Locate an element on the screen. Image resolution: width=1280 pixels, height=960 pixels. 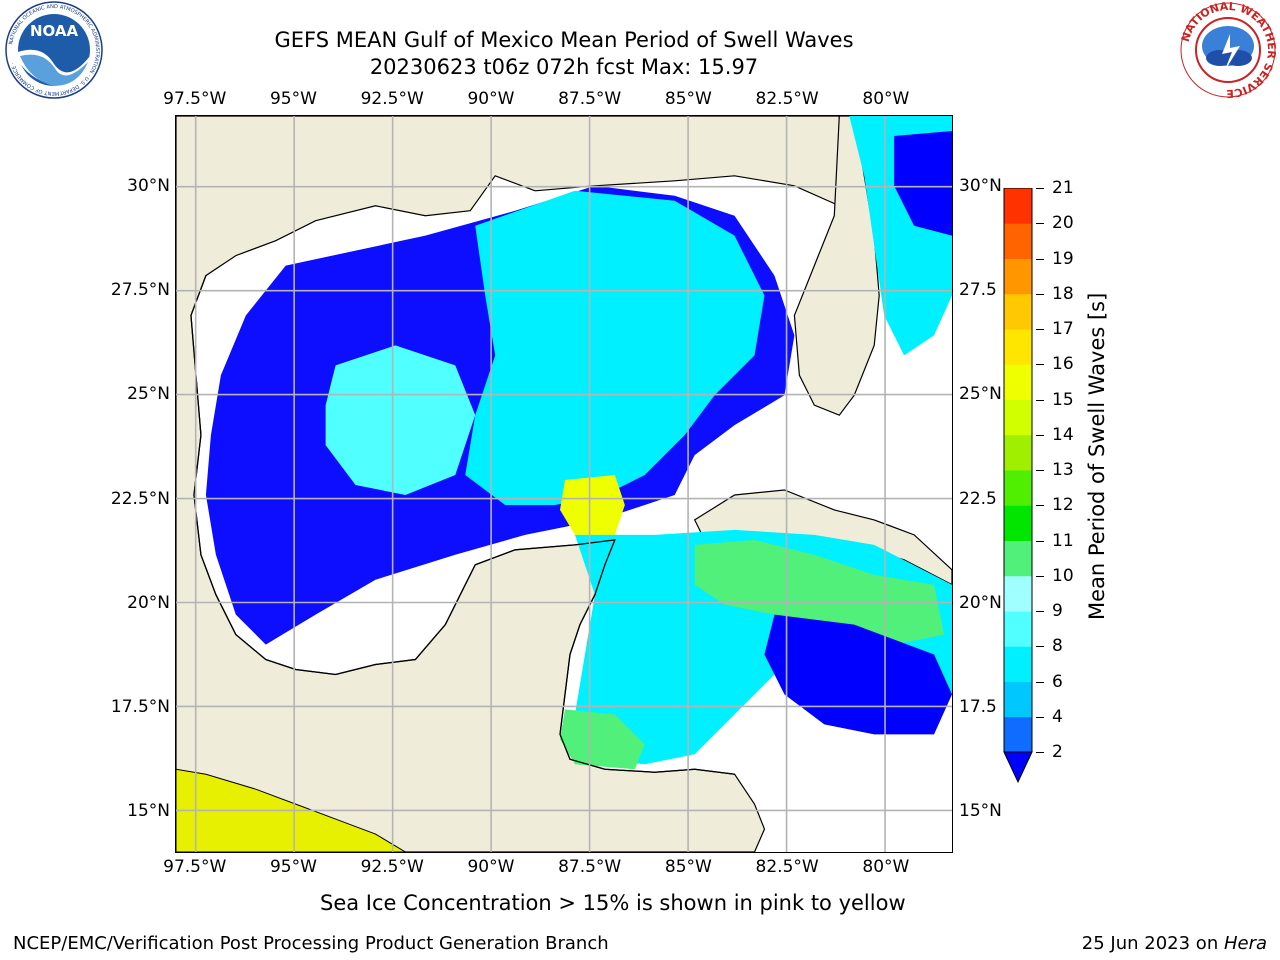
colorbar is located at coordinates (1018, 486).